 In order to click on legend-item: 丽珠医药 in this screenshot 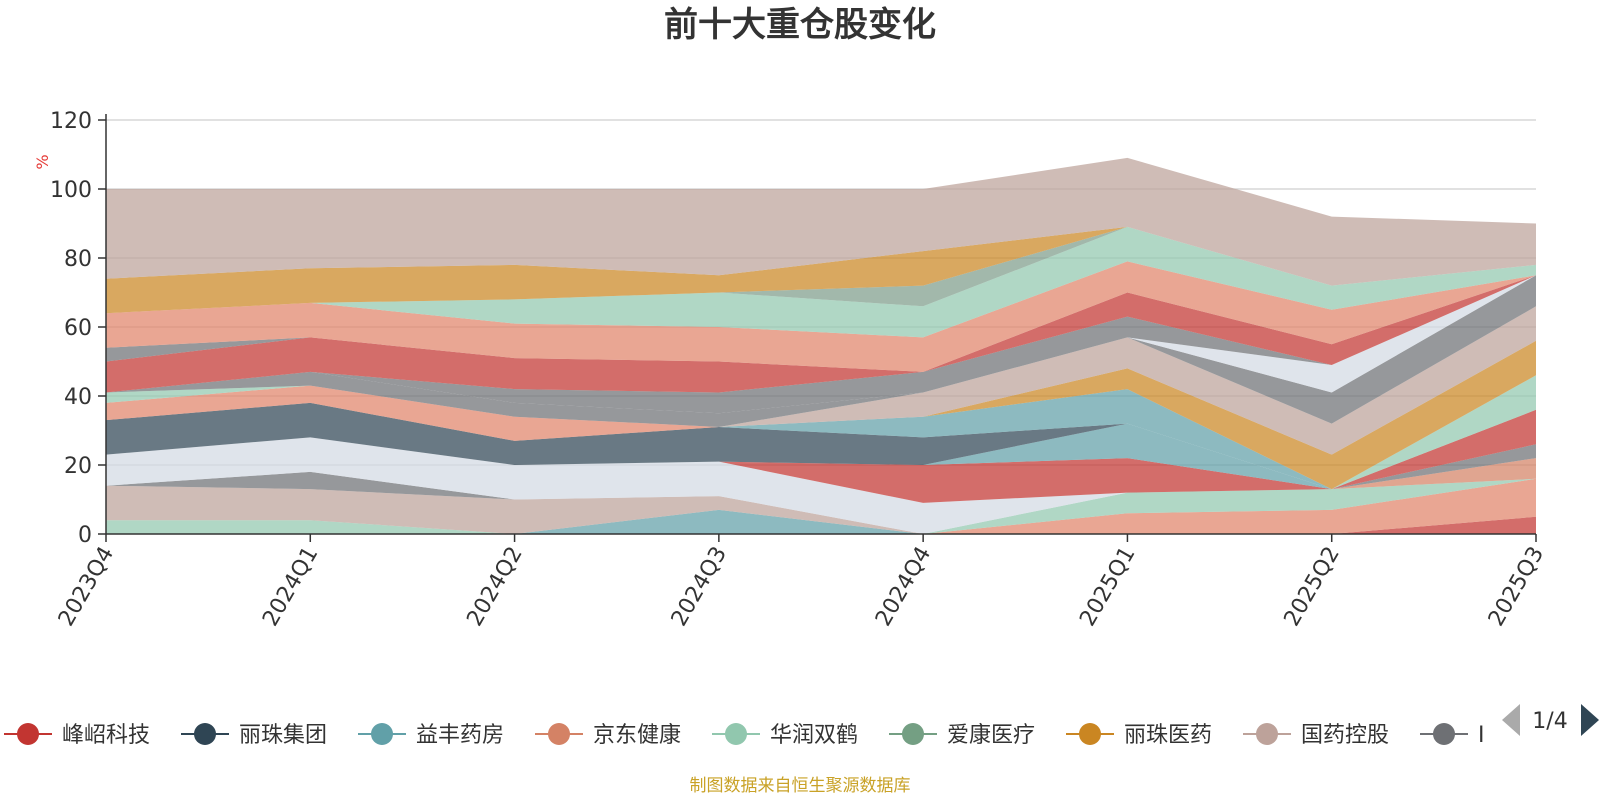, I will do `click(1139, 735)`.